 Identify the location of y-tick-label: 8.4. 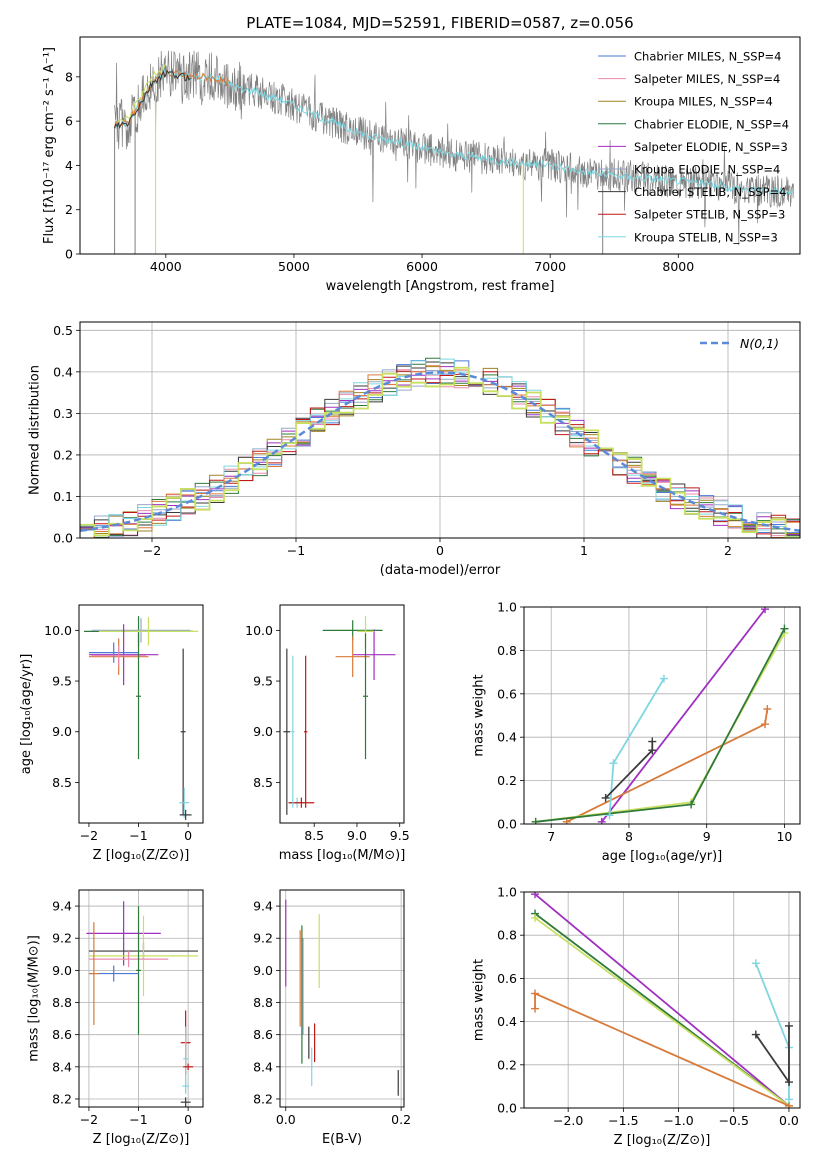
(263, 1066).